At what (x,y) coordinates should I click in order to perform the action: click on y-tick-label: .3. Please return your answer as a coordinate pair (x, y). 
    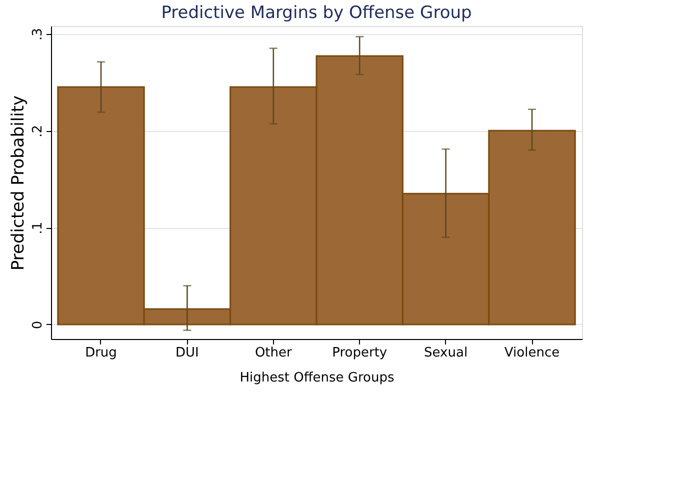
    Looking at the image, I should click on (38, 34).